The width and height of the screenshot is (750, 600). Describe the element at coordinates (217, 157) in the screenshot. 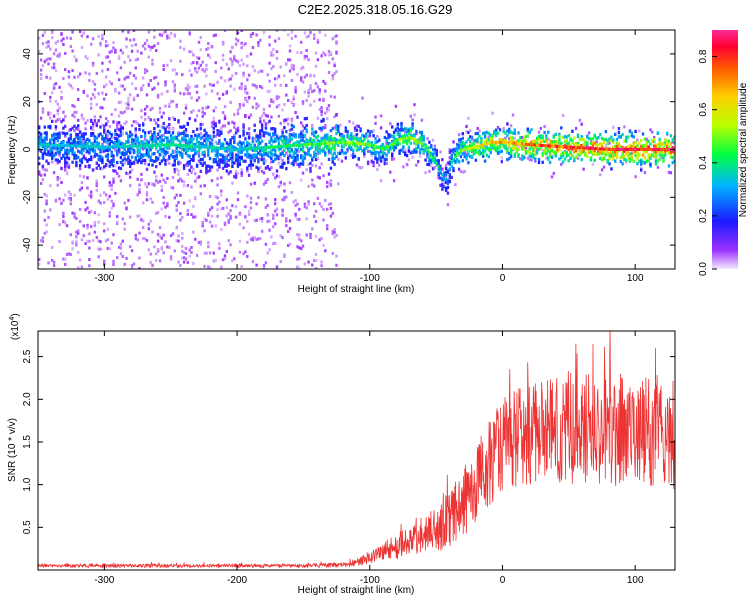

I see `heatmap-cell-1930` at that location.